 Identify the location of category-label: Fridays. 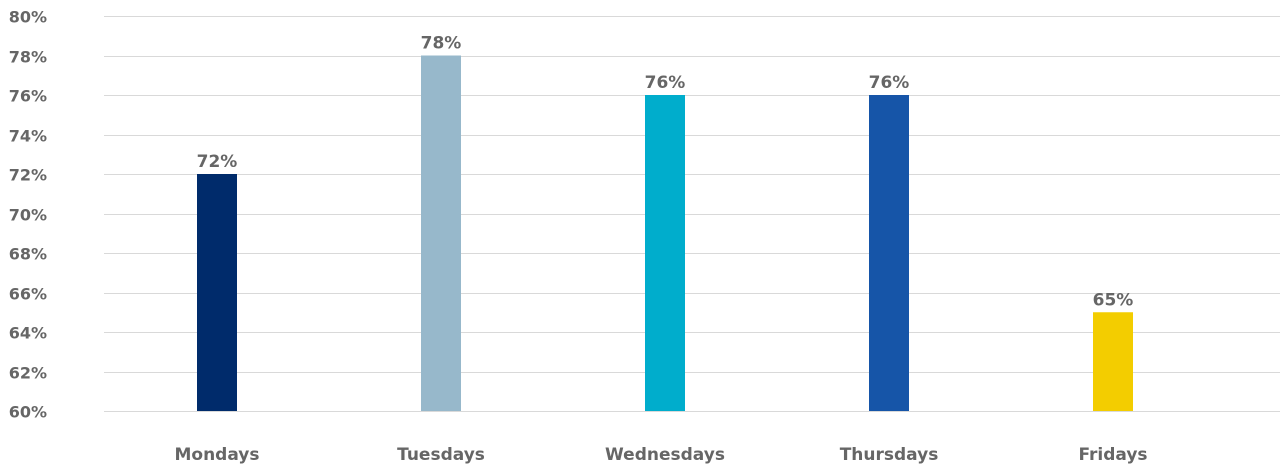
(1112, 455).